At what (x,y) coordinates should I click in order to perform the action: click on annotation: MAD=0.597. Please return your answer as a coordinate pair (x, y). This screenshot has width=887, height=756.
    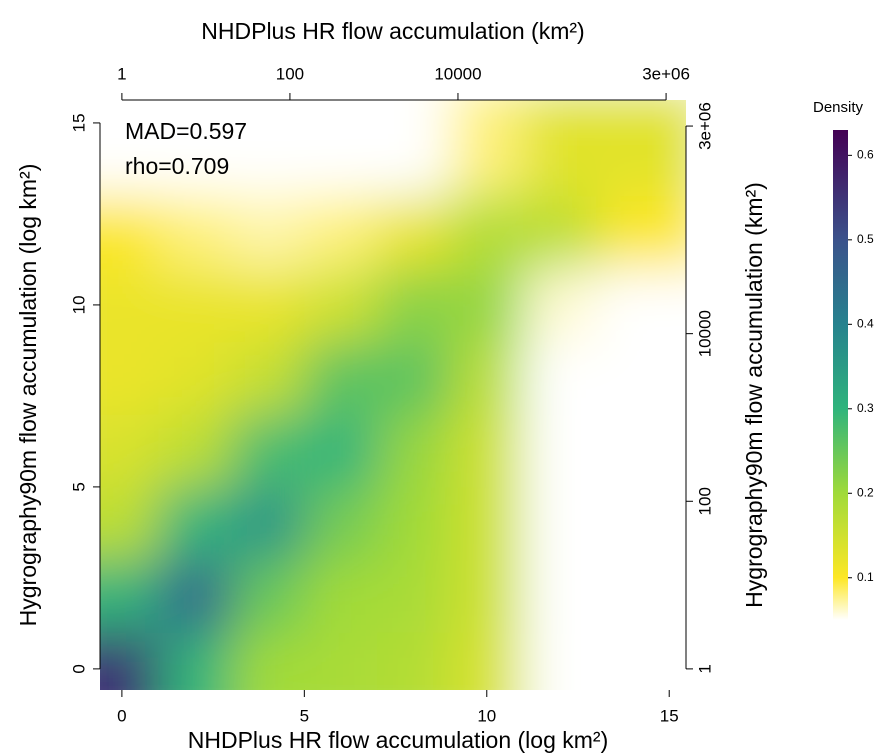
    Looking at the image, I should click on (186, 131).